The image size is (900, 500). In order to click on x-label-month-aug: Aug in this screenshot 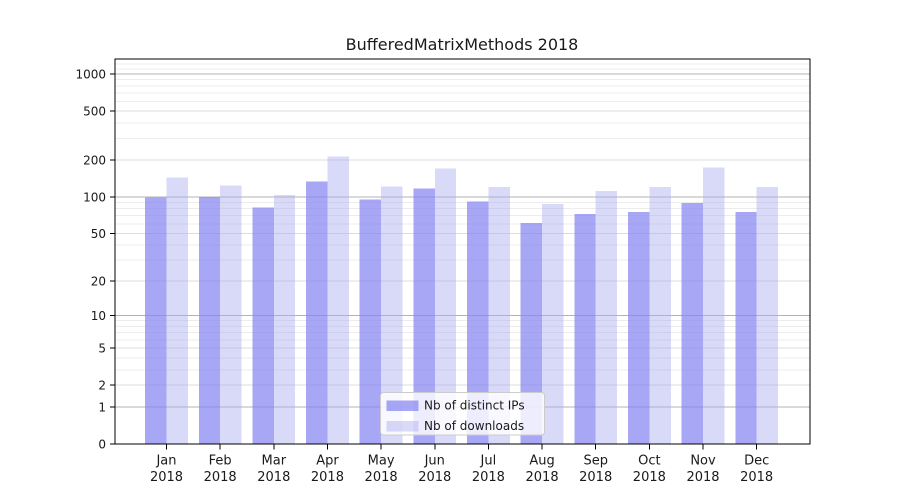, I will do `click(541, 461)`.